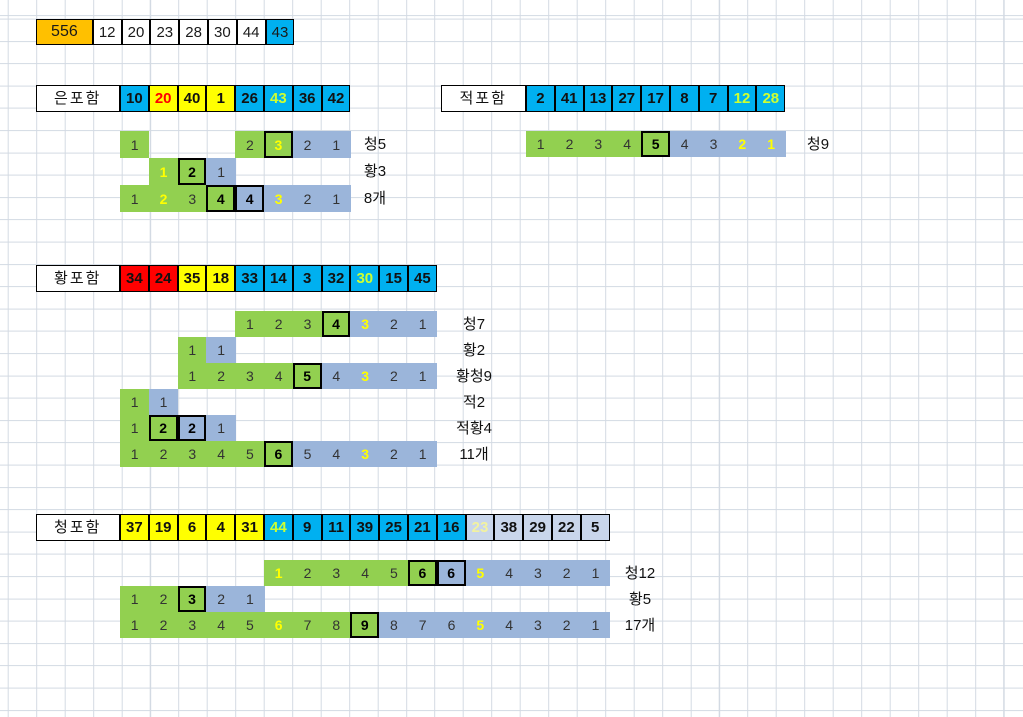  I want to click on header-number-cell: 39, so click(365, 527).